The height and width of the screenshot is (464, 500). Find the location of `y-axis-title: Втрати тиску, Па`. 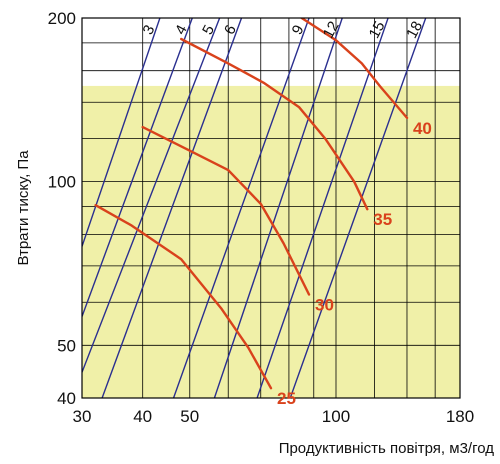

y-axis-title: Втрати тиску, Па is located at coordinates (23, 208).